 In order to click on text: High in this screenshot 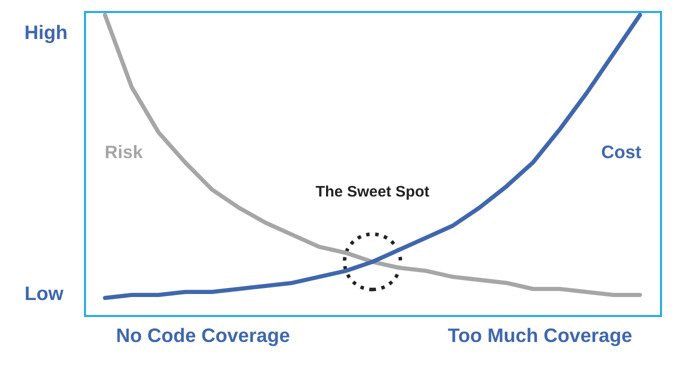, I will do `click(46, 34)`.